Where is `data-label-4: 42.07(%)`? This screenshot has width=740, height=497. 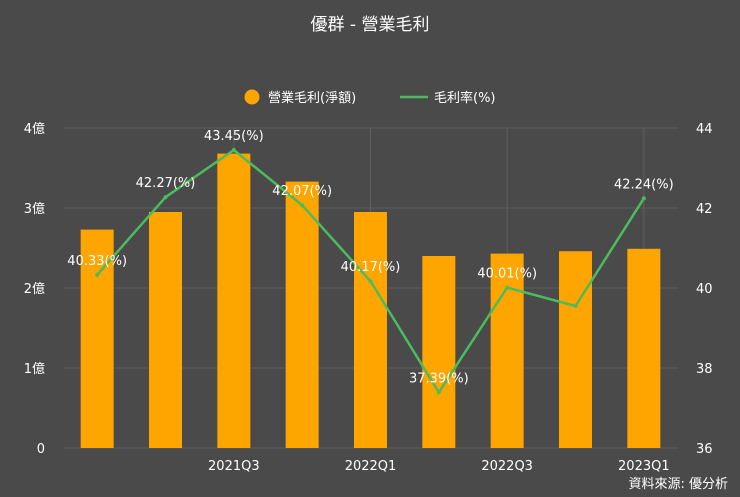 data-label-4: 42.07(%) is located at coordinates (302, 191).